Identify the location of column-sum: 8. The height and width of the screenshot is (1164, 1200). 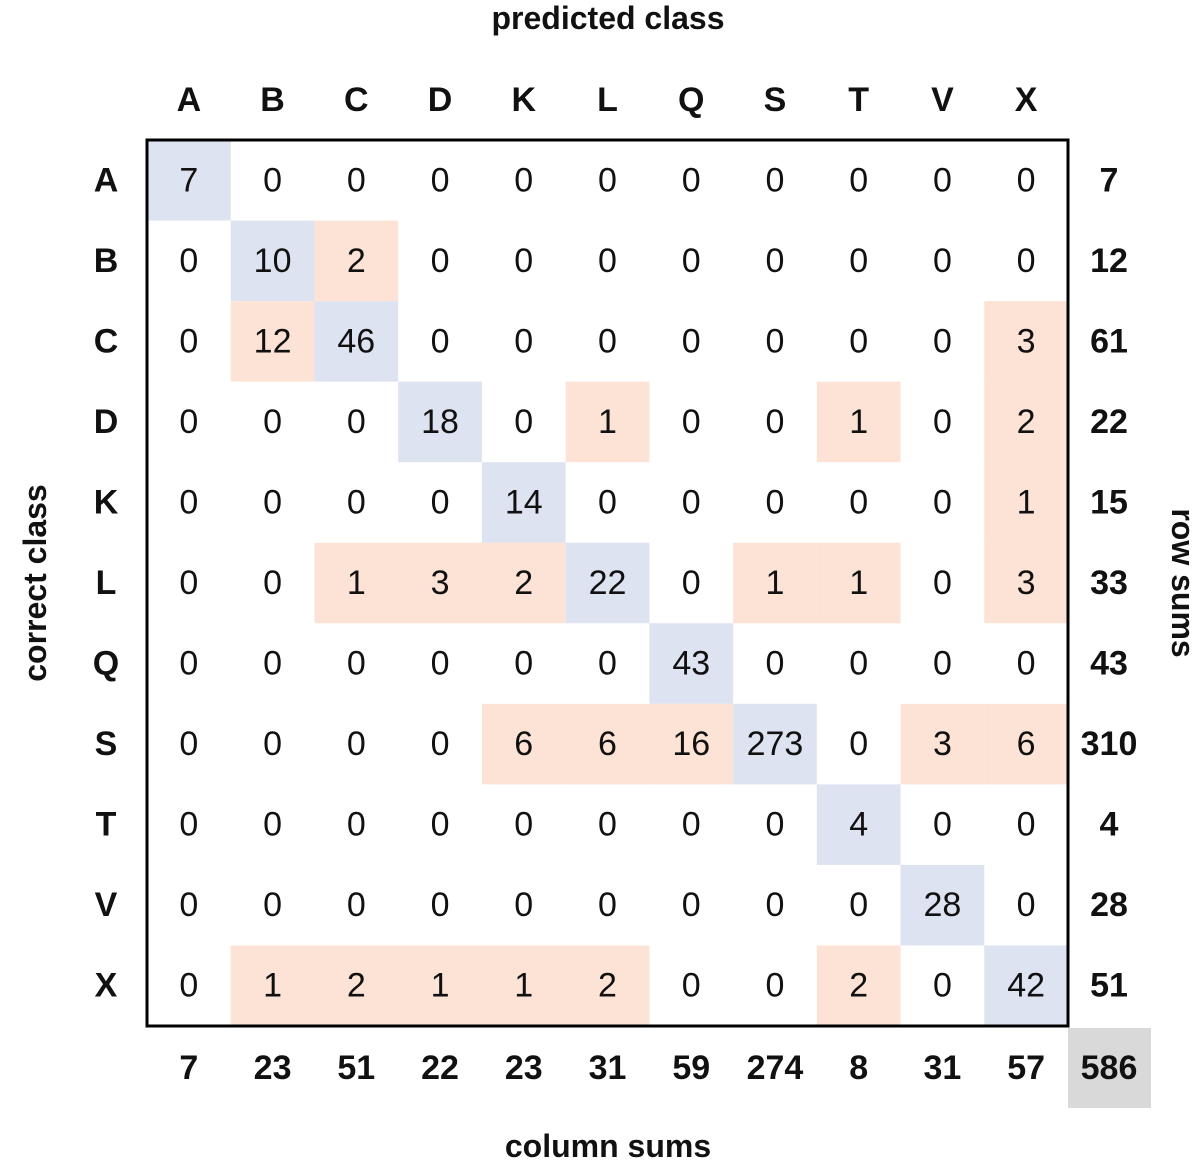
(858, 1068).